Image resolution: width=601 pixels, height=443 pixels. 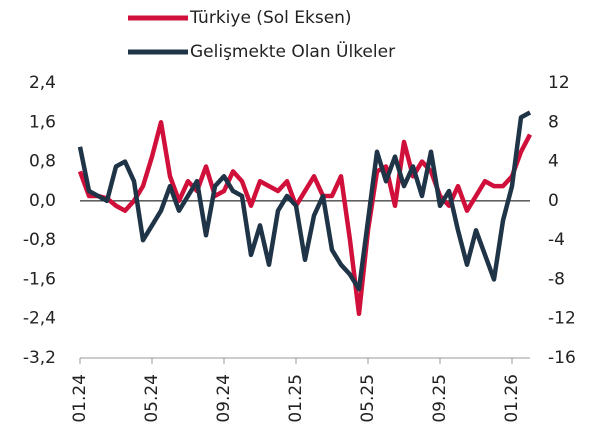 What do you see at coordinates (39, 358) in the screenshot?
I see `y-tick-label: -3,2` at bounding box center [39, 358].